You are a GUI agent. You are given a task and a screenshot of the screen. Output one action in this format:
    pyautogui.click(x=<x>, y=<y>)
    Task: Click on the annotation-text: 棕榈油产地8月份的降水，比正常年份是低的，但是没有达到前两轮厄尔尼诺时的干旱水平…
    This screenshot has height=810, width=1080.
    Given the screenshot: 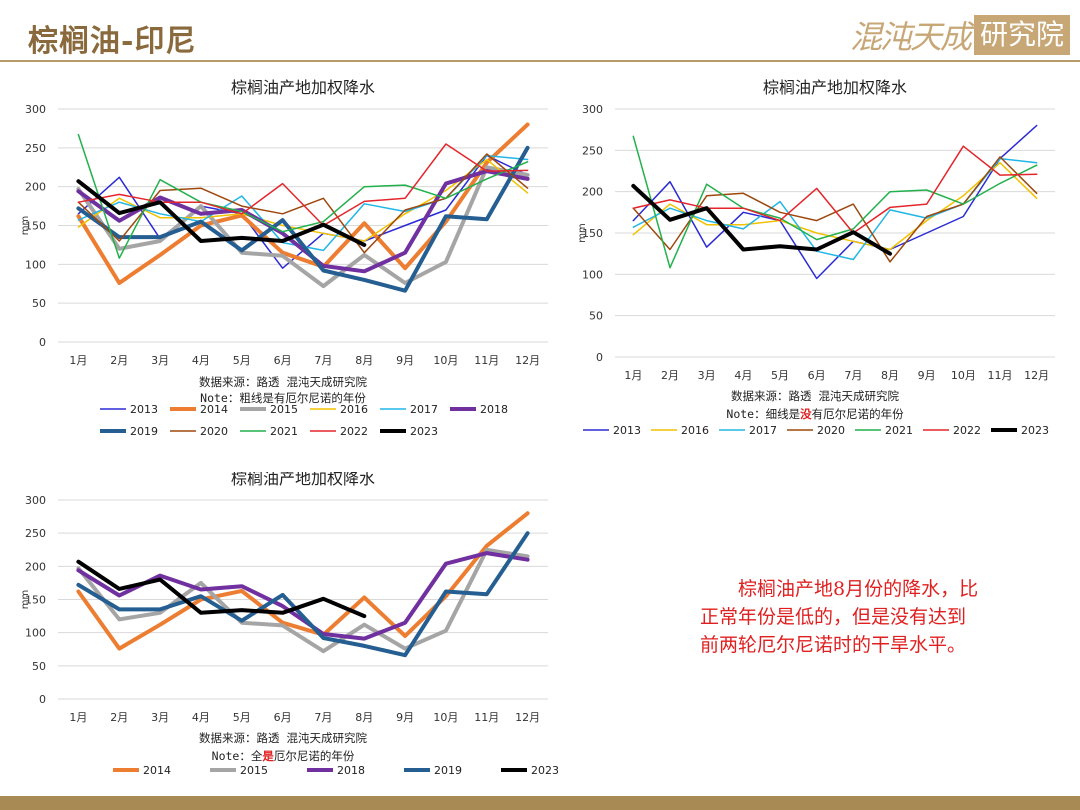 What is the action you would take?
    pyautogui.click(x=840, y=617)
    